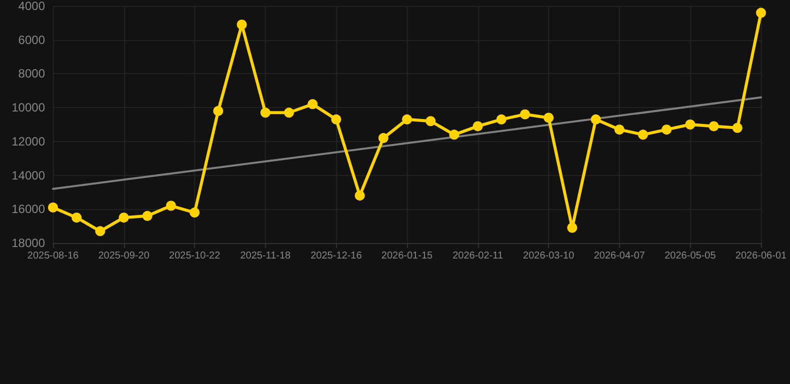 The image size is (790, 384). I want to click on y-tick-label: 6000, so click(32, 39).